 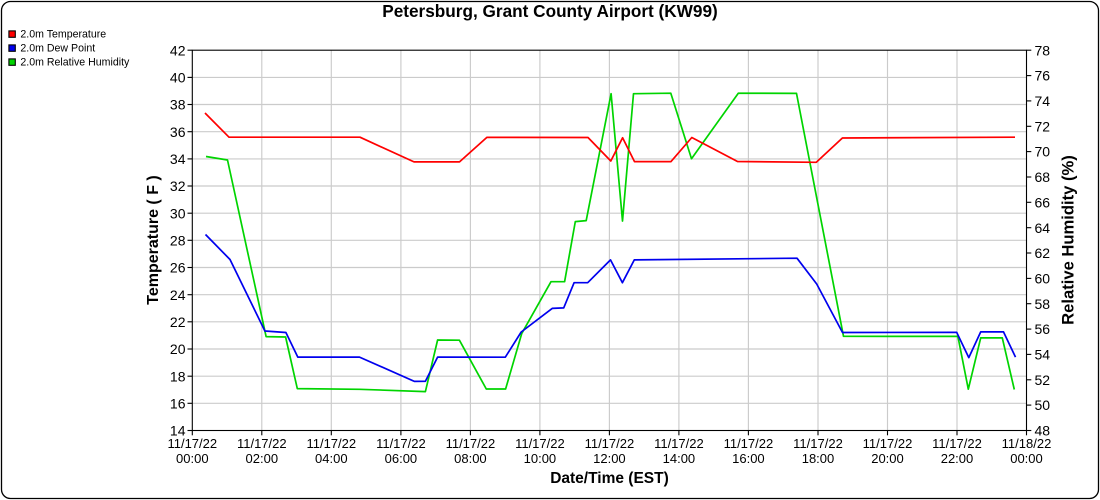 I want to click on svg-text: 02:00, so click(x=262, y=458).